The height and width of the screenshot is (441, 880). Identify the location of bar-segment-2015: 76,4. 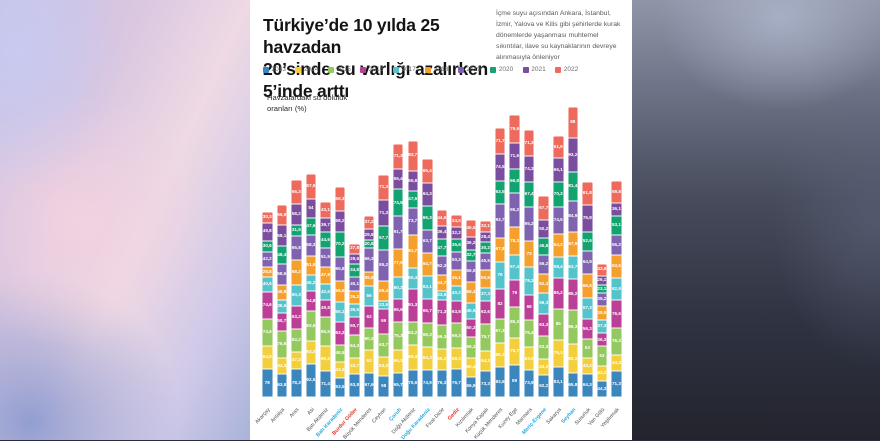
(529, 333).